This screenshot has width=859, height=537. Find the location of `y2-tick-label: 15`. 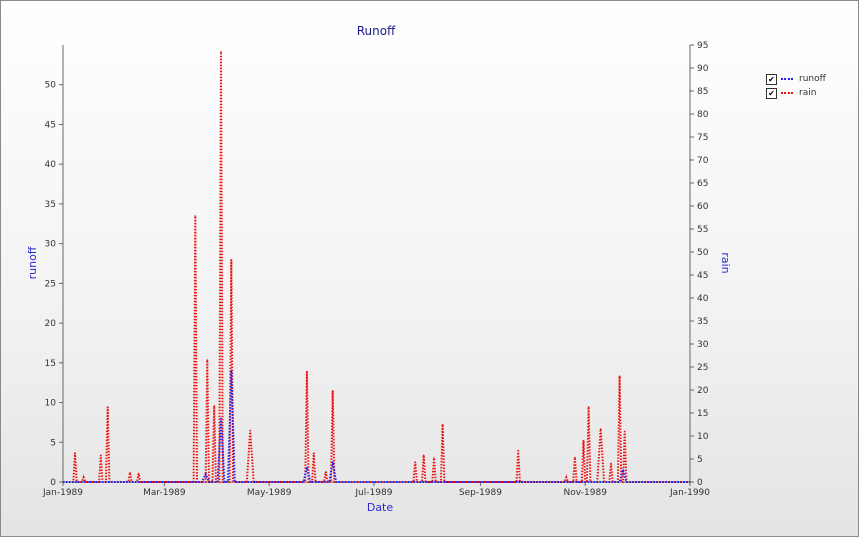

y2-tick-label: 15 is located at coordinates (702, 414).